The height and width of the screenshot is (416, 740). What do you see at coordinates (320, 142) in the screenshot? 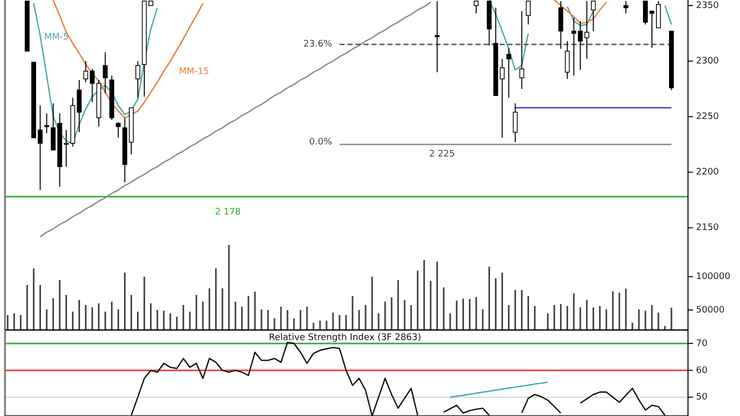
I see `annotation: 0.0%` at bounding box center [320, 142].